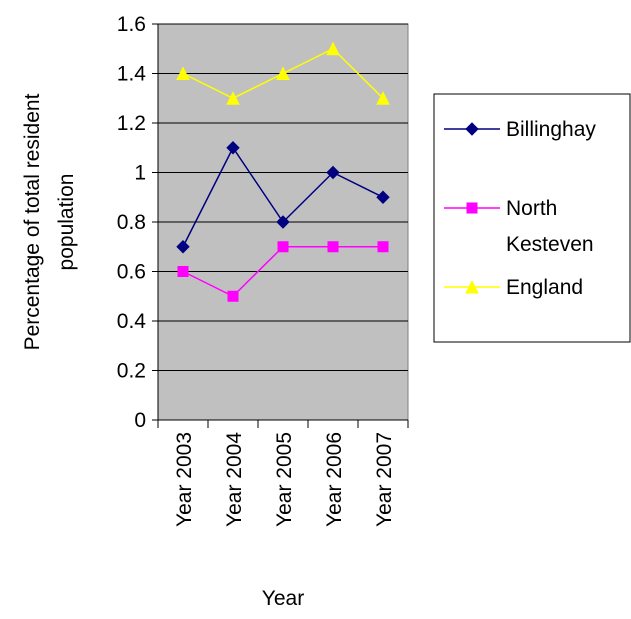  Describe the element at coordinates (140, 173) in the screenshot. I see `y-tick-label: 1` at that location.